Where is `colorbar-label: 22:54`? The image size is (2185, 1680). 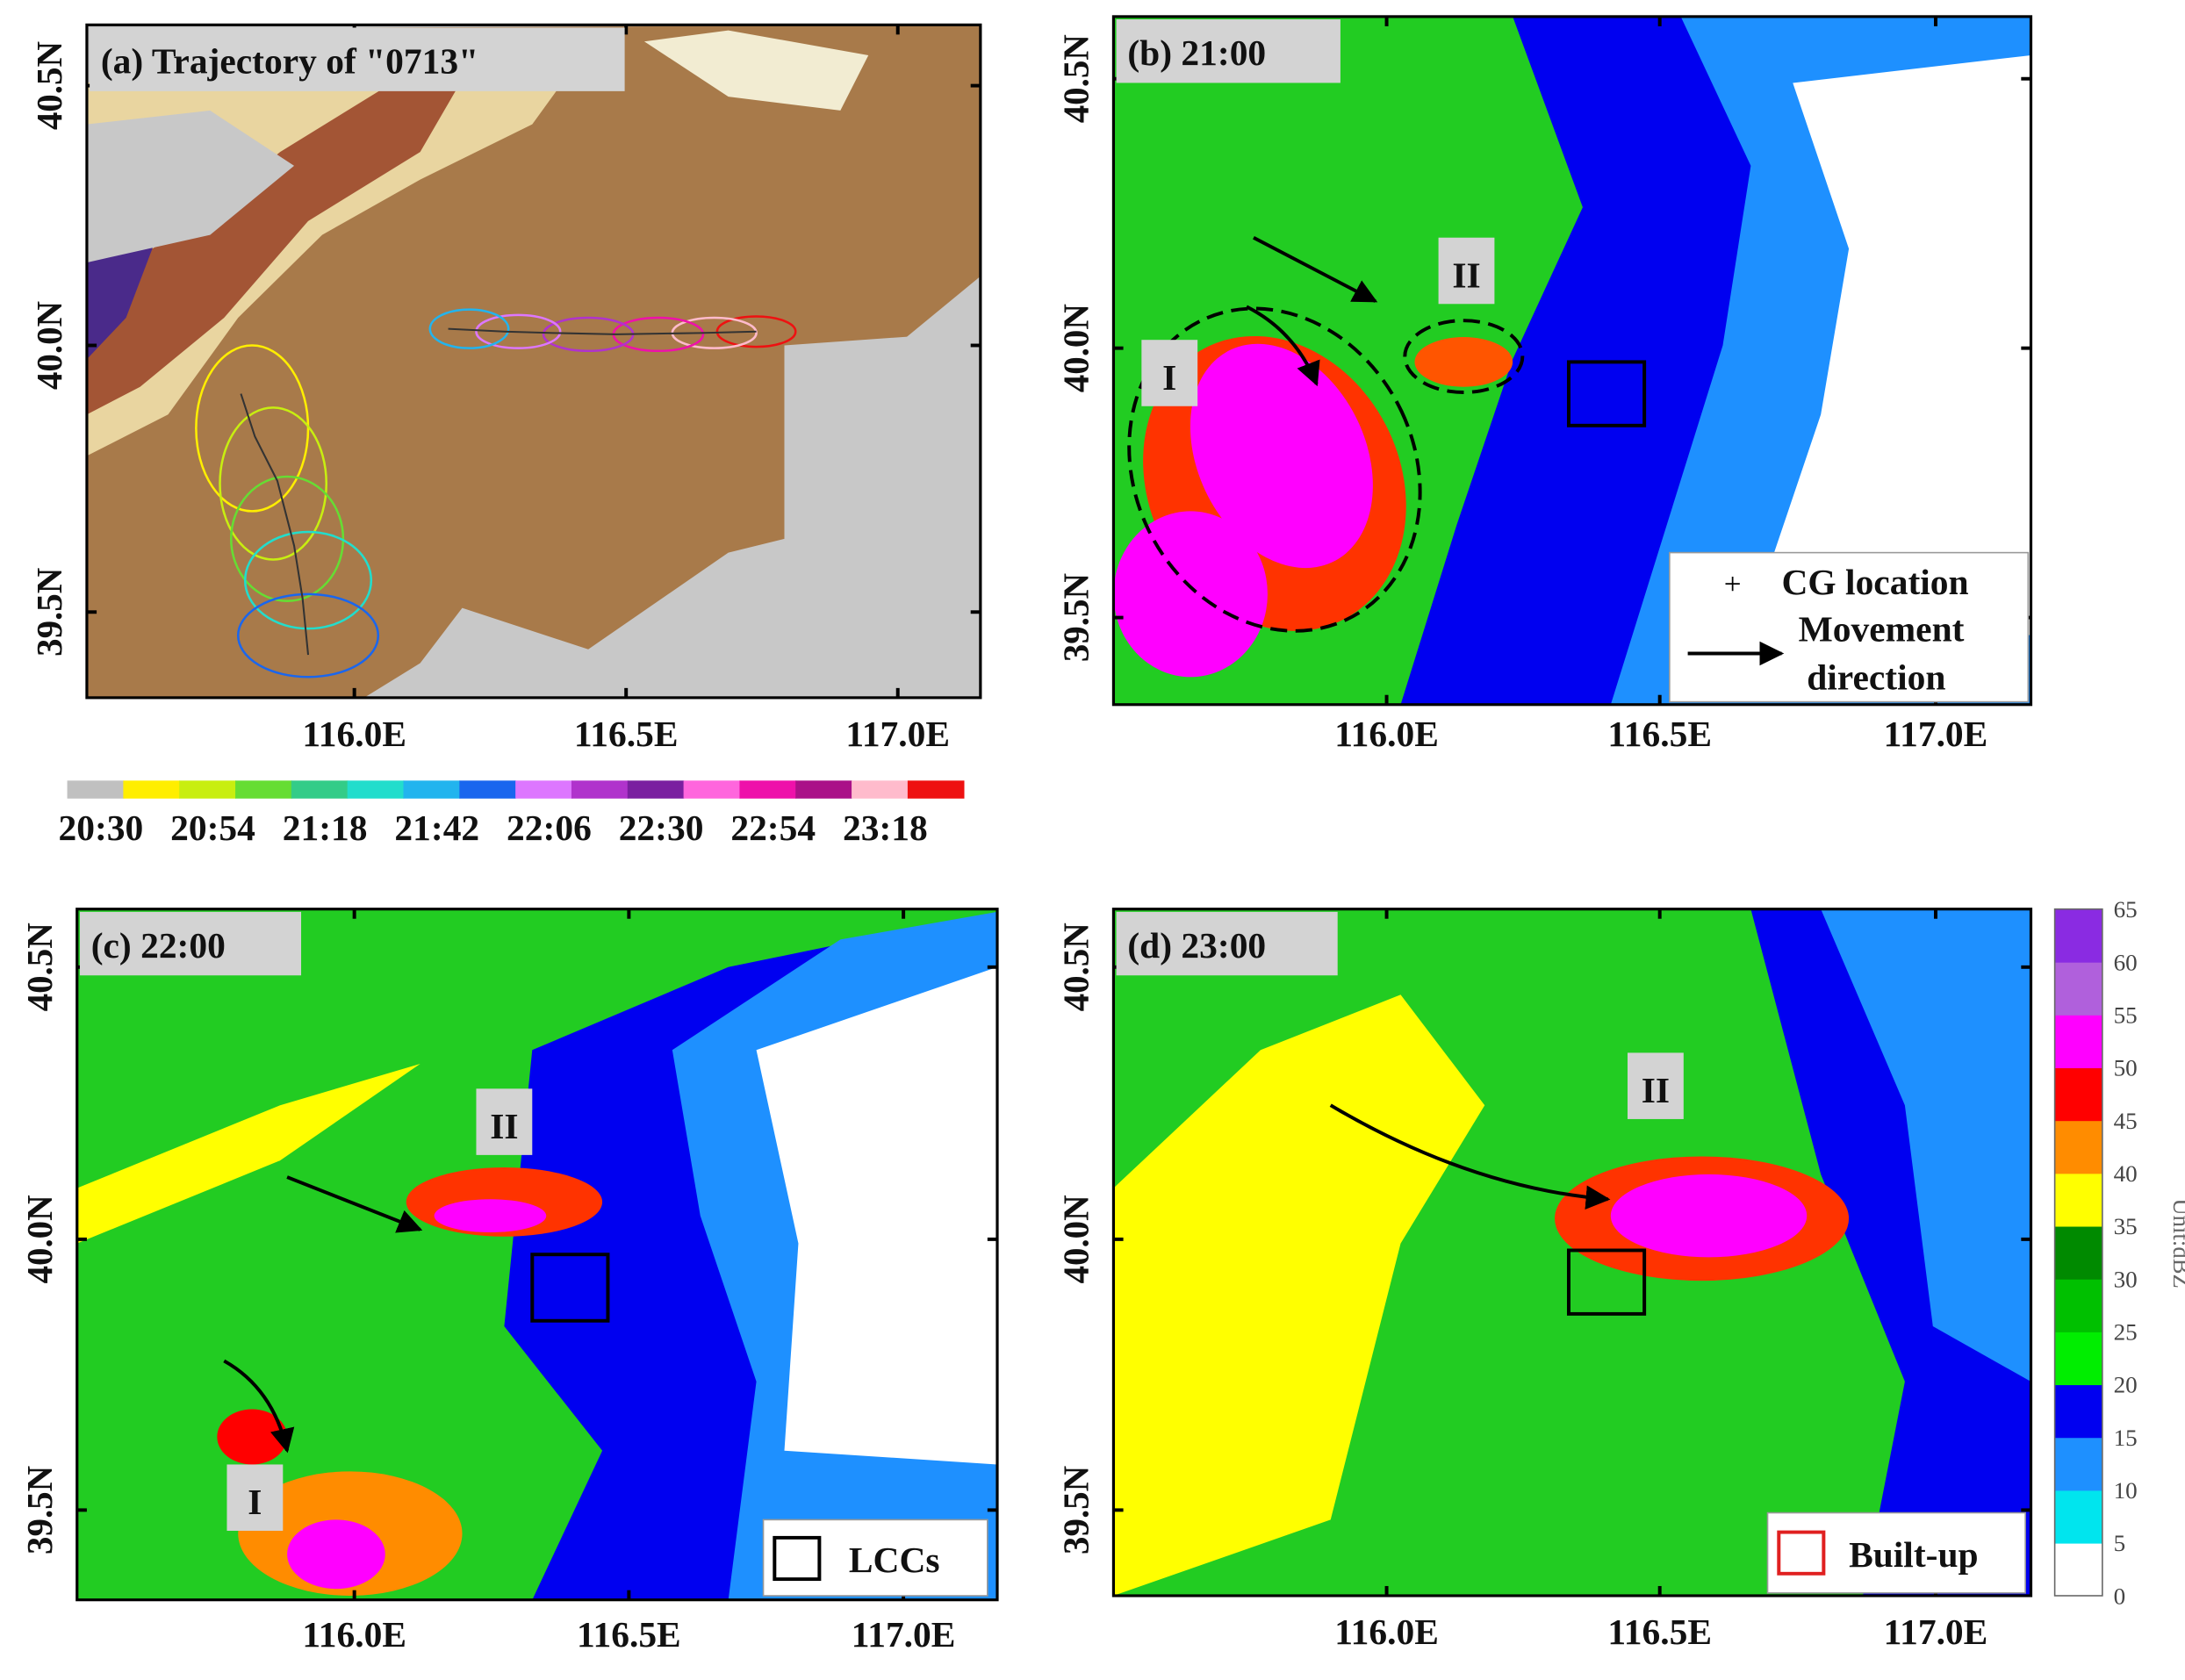
colorbar-label: 22:54 is located at coordinates (773, 828).